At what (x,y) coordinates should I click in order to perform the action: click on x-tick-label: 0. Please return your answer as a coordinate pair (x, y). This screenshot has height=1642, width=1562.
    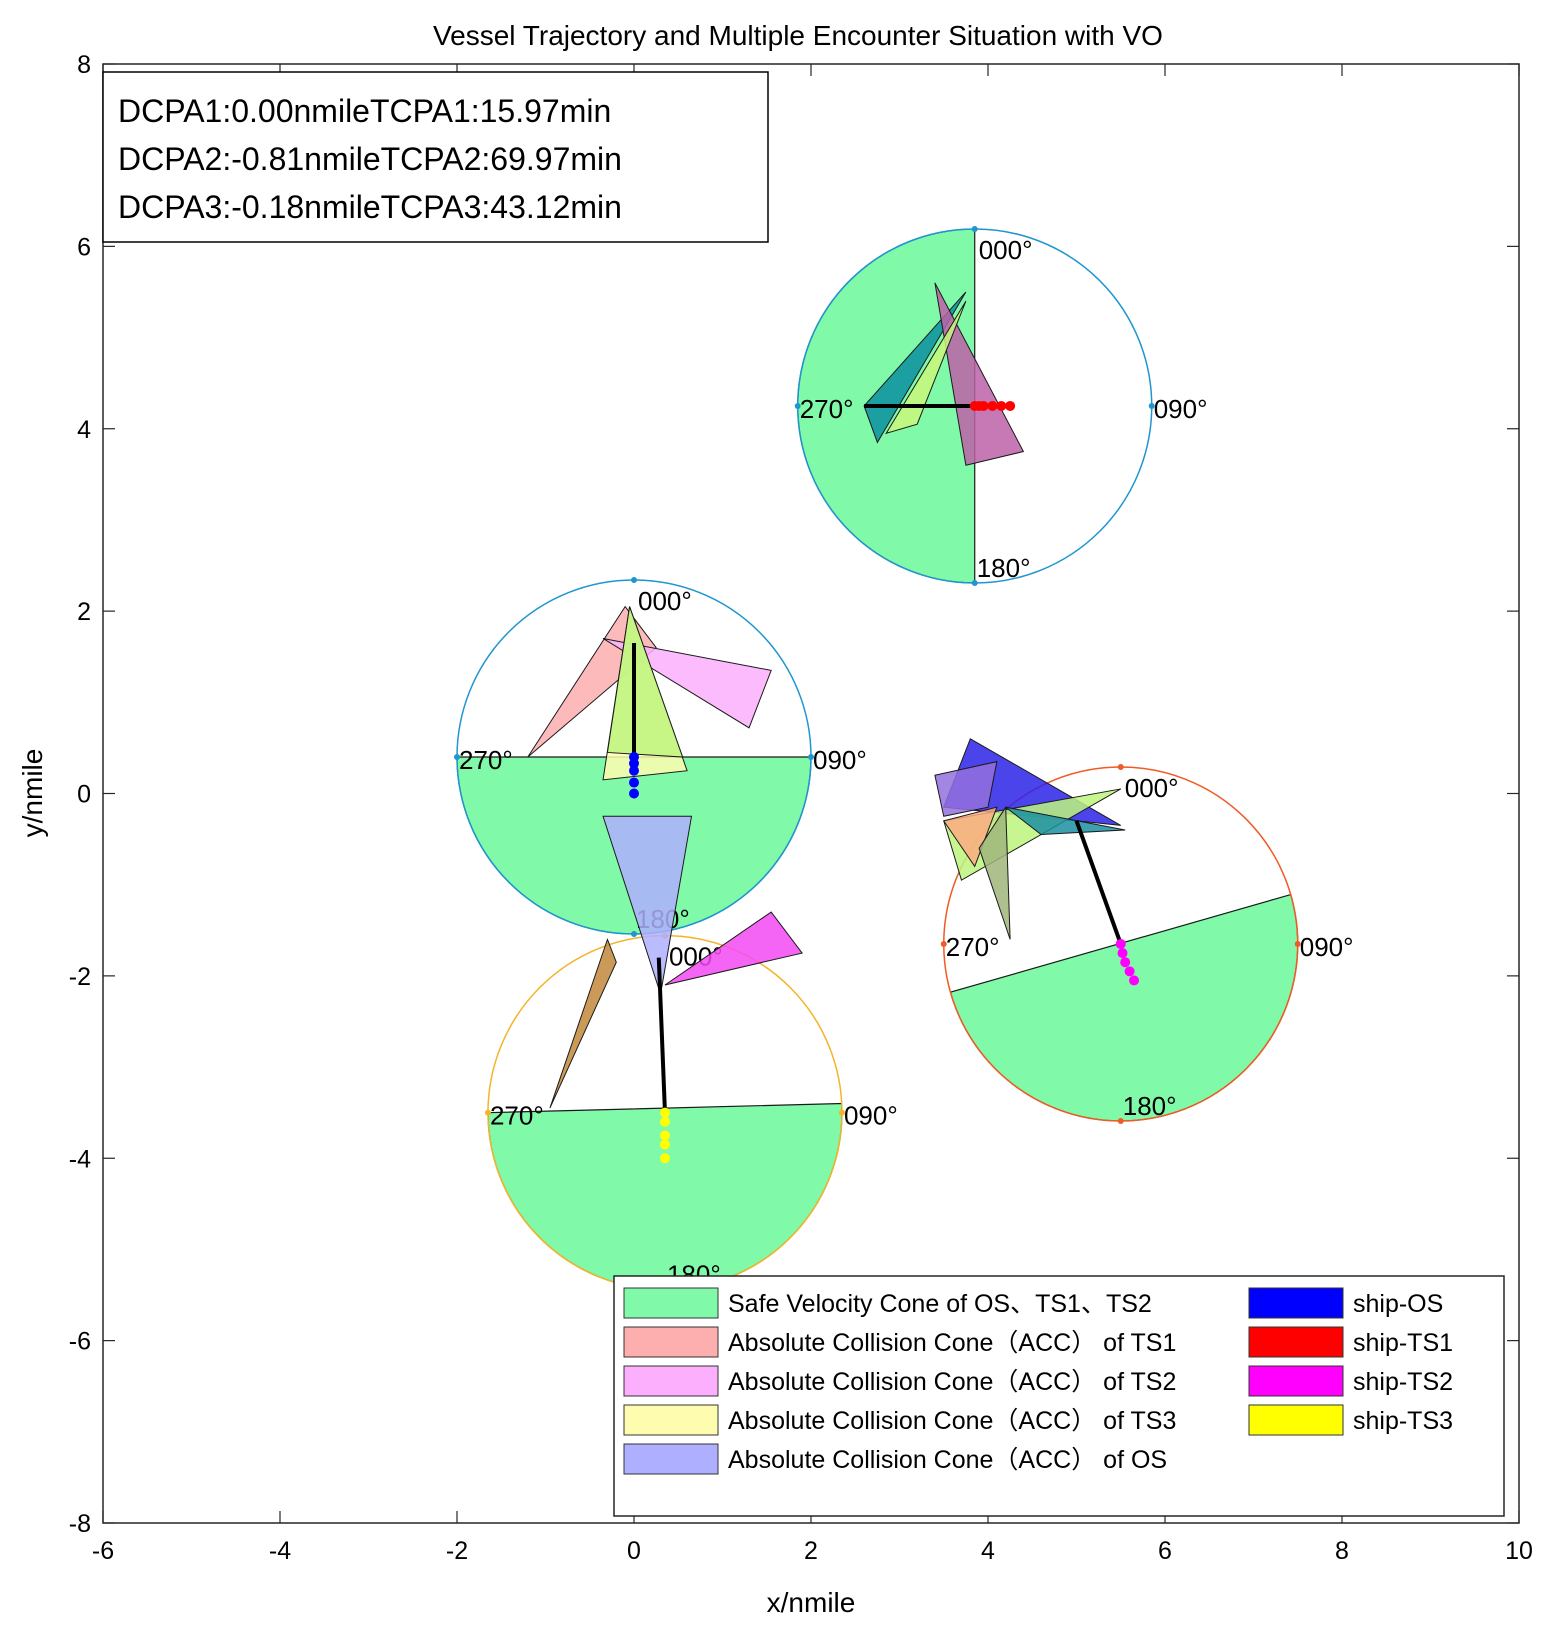
    Looking at the image, I should click on (634, 1551).